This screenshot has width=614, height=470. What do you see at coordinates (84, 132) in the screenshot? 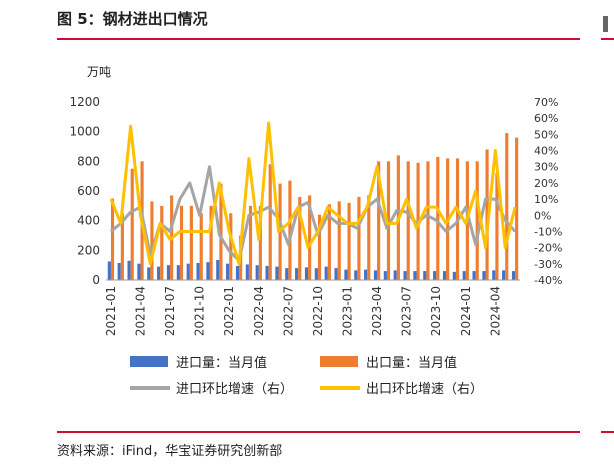
I see `left-axis-tick-label: 1000` at bounding box center [84, 132].